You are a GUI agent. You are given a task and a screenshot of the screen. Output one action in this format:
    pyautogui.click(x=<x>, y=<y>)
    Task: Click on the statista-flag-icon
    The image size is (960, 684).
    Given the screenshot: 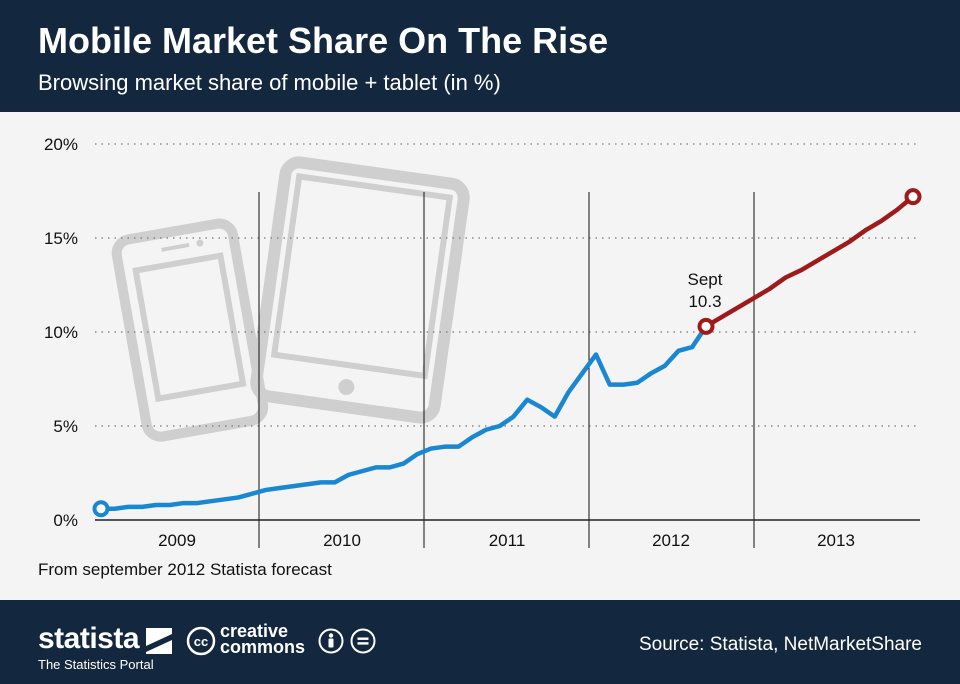 What is the action you would take?
    pyautogui.click(x=159, y=641)
    